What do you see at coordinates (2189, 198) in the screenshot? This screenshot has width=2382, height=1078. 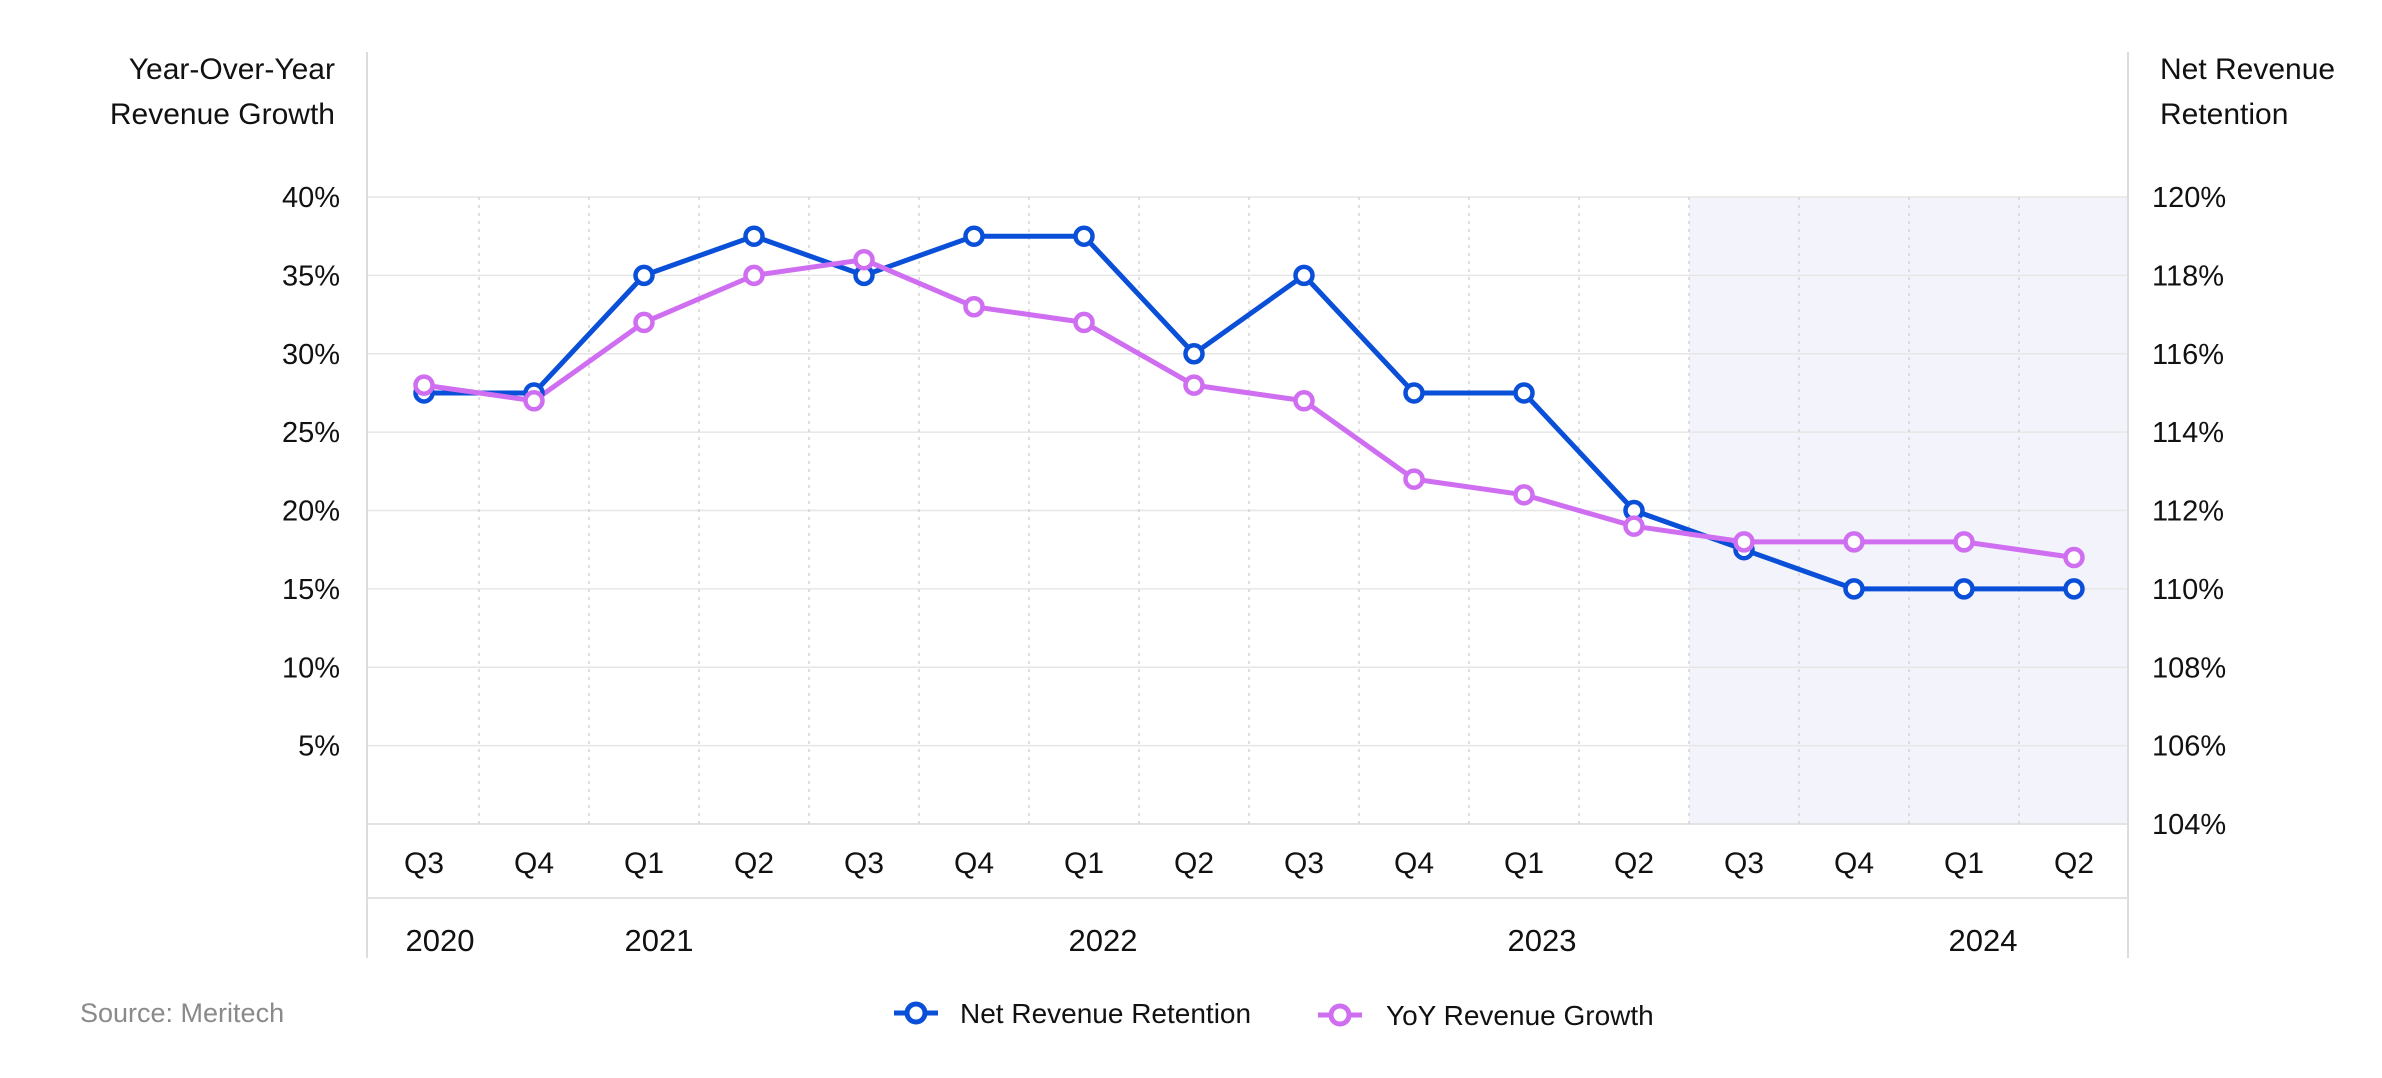 I see `right-tick-label: 120%` at bounding box center [2189, 198].